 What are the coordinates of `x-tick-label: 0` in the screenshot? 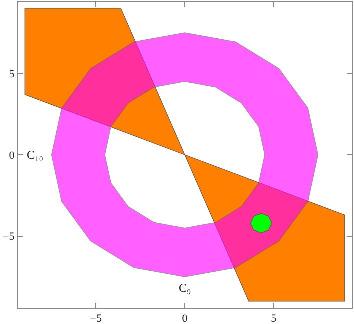 It's located at (185, 318).